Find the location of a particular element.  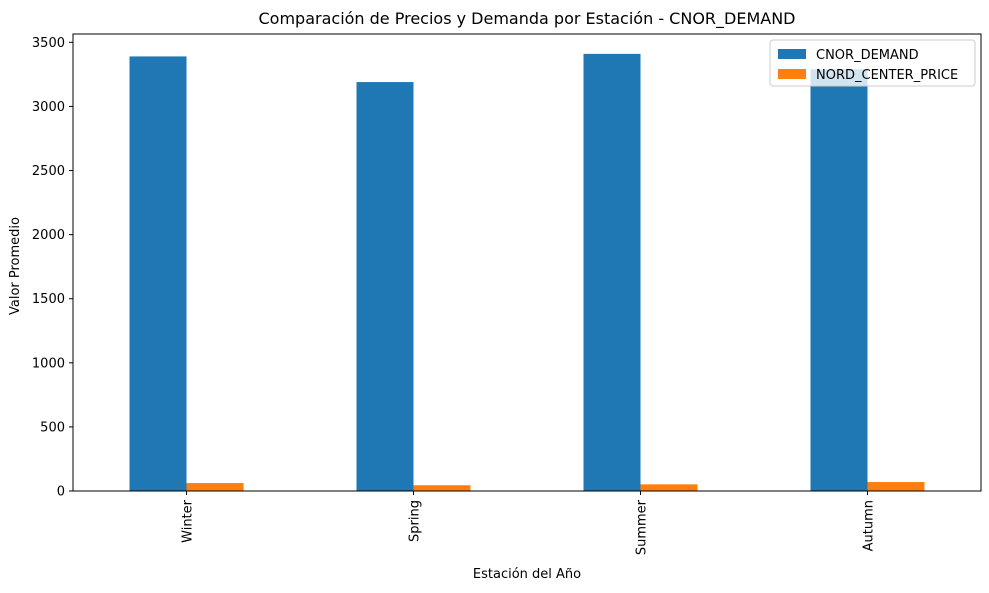

legend-label: NORD_CENTER_PRICE is located at coordinates (887, 75).